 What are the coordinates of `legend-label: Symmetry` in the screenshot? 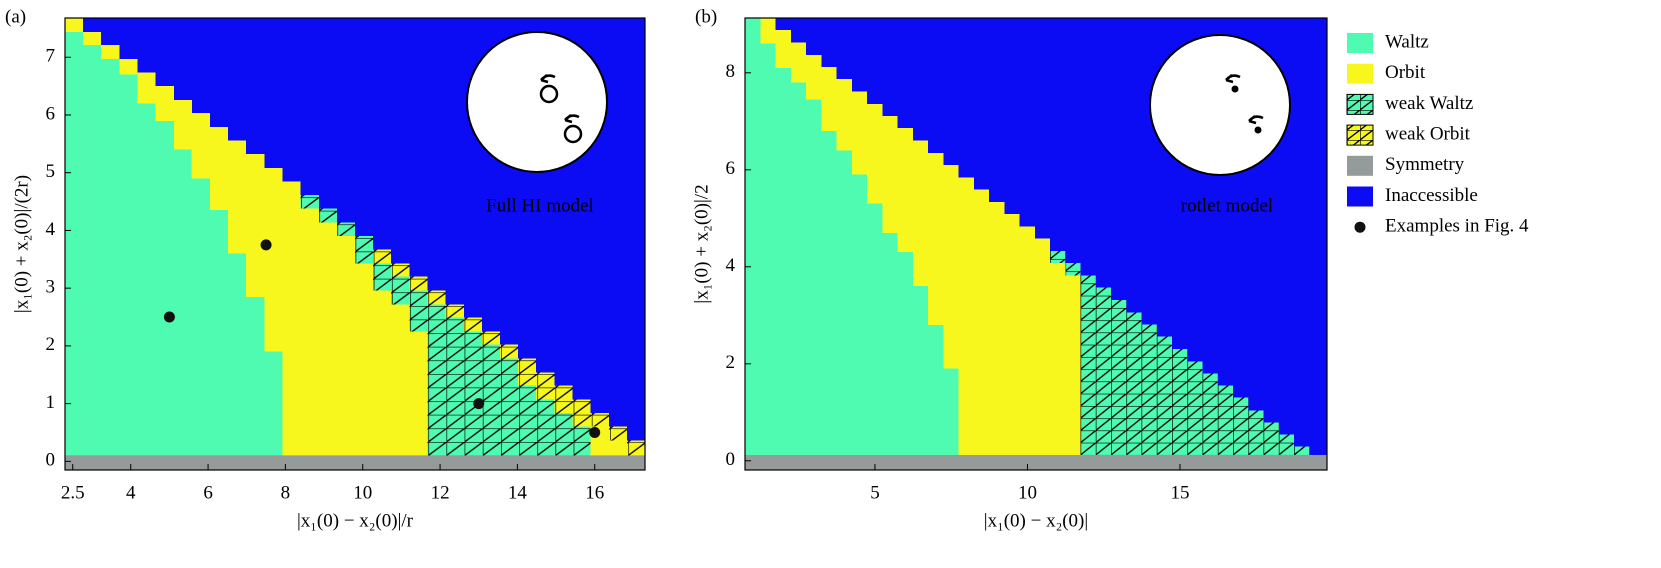 It's located at (1425, 164).